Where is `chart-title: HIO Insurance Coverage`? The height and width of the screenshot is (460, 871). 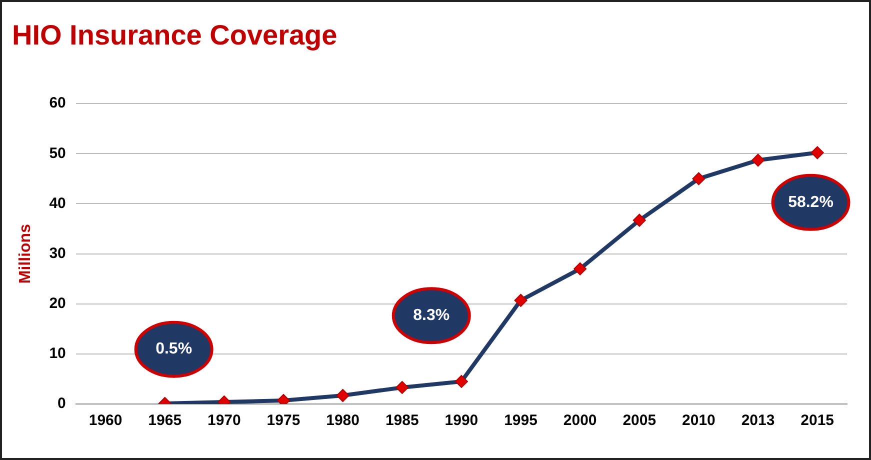 chart-title: HIO Insurance Coverage is located at coordinates (175, 35).